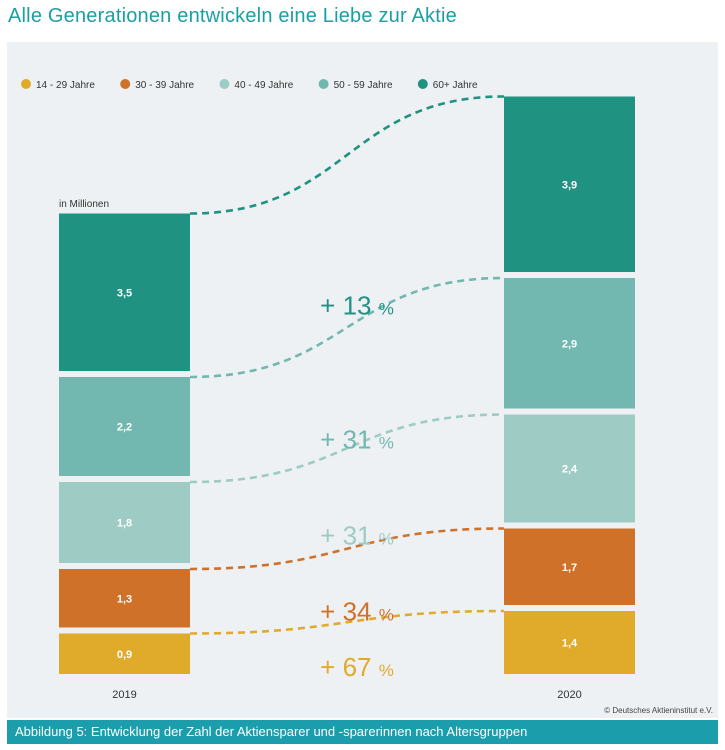  Describe the element at coordinates (84, 204) in the screenshot. I see `unit-label: in Millionen` at that location.